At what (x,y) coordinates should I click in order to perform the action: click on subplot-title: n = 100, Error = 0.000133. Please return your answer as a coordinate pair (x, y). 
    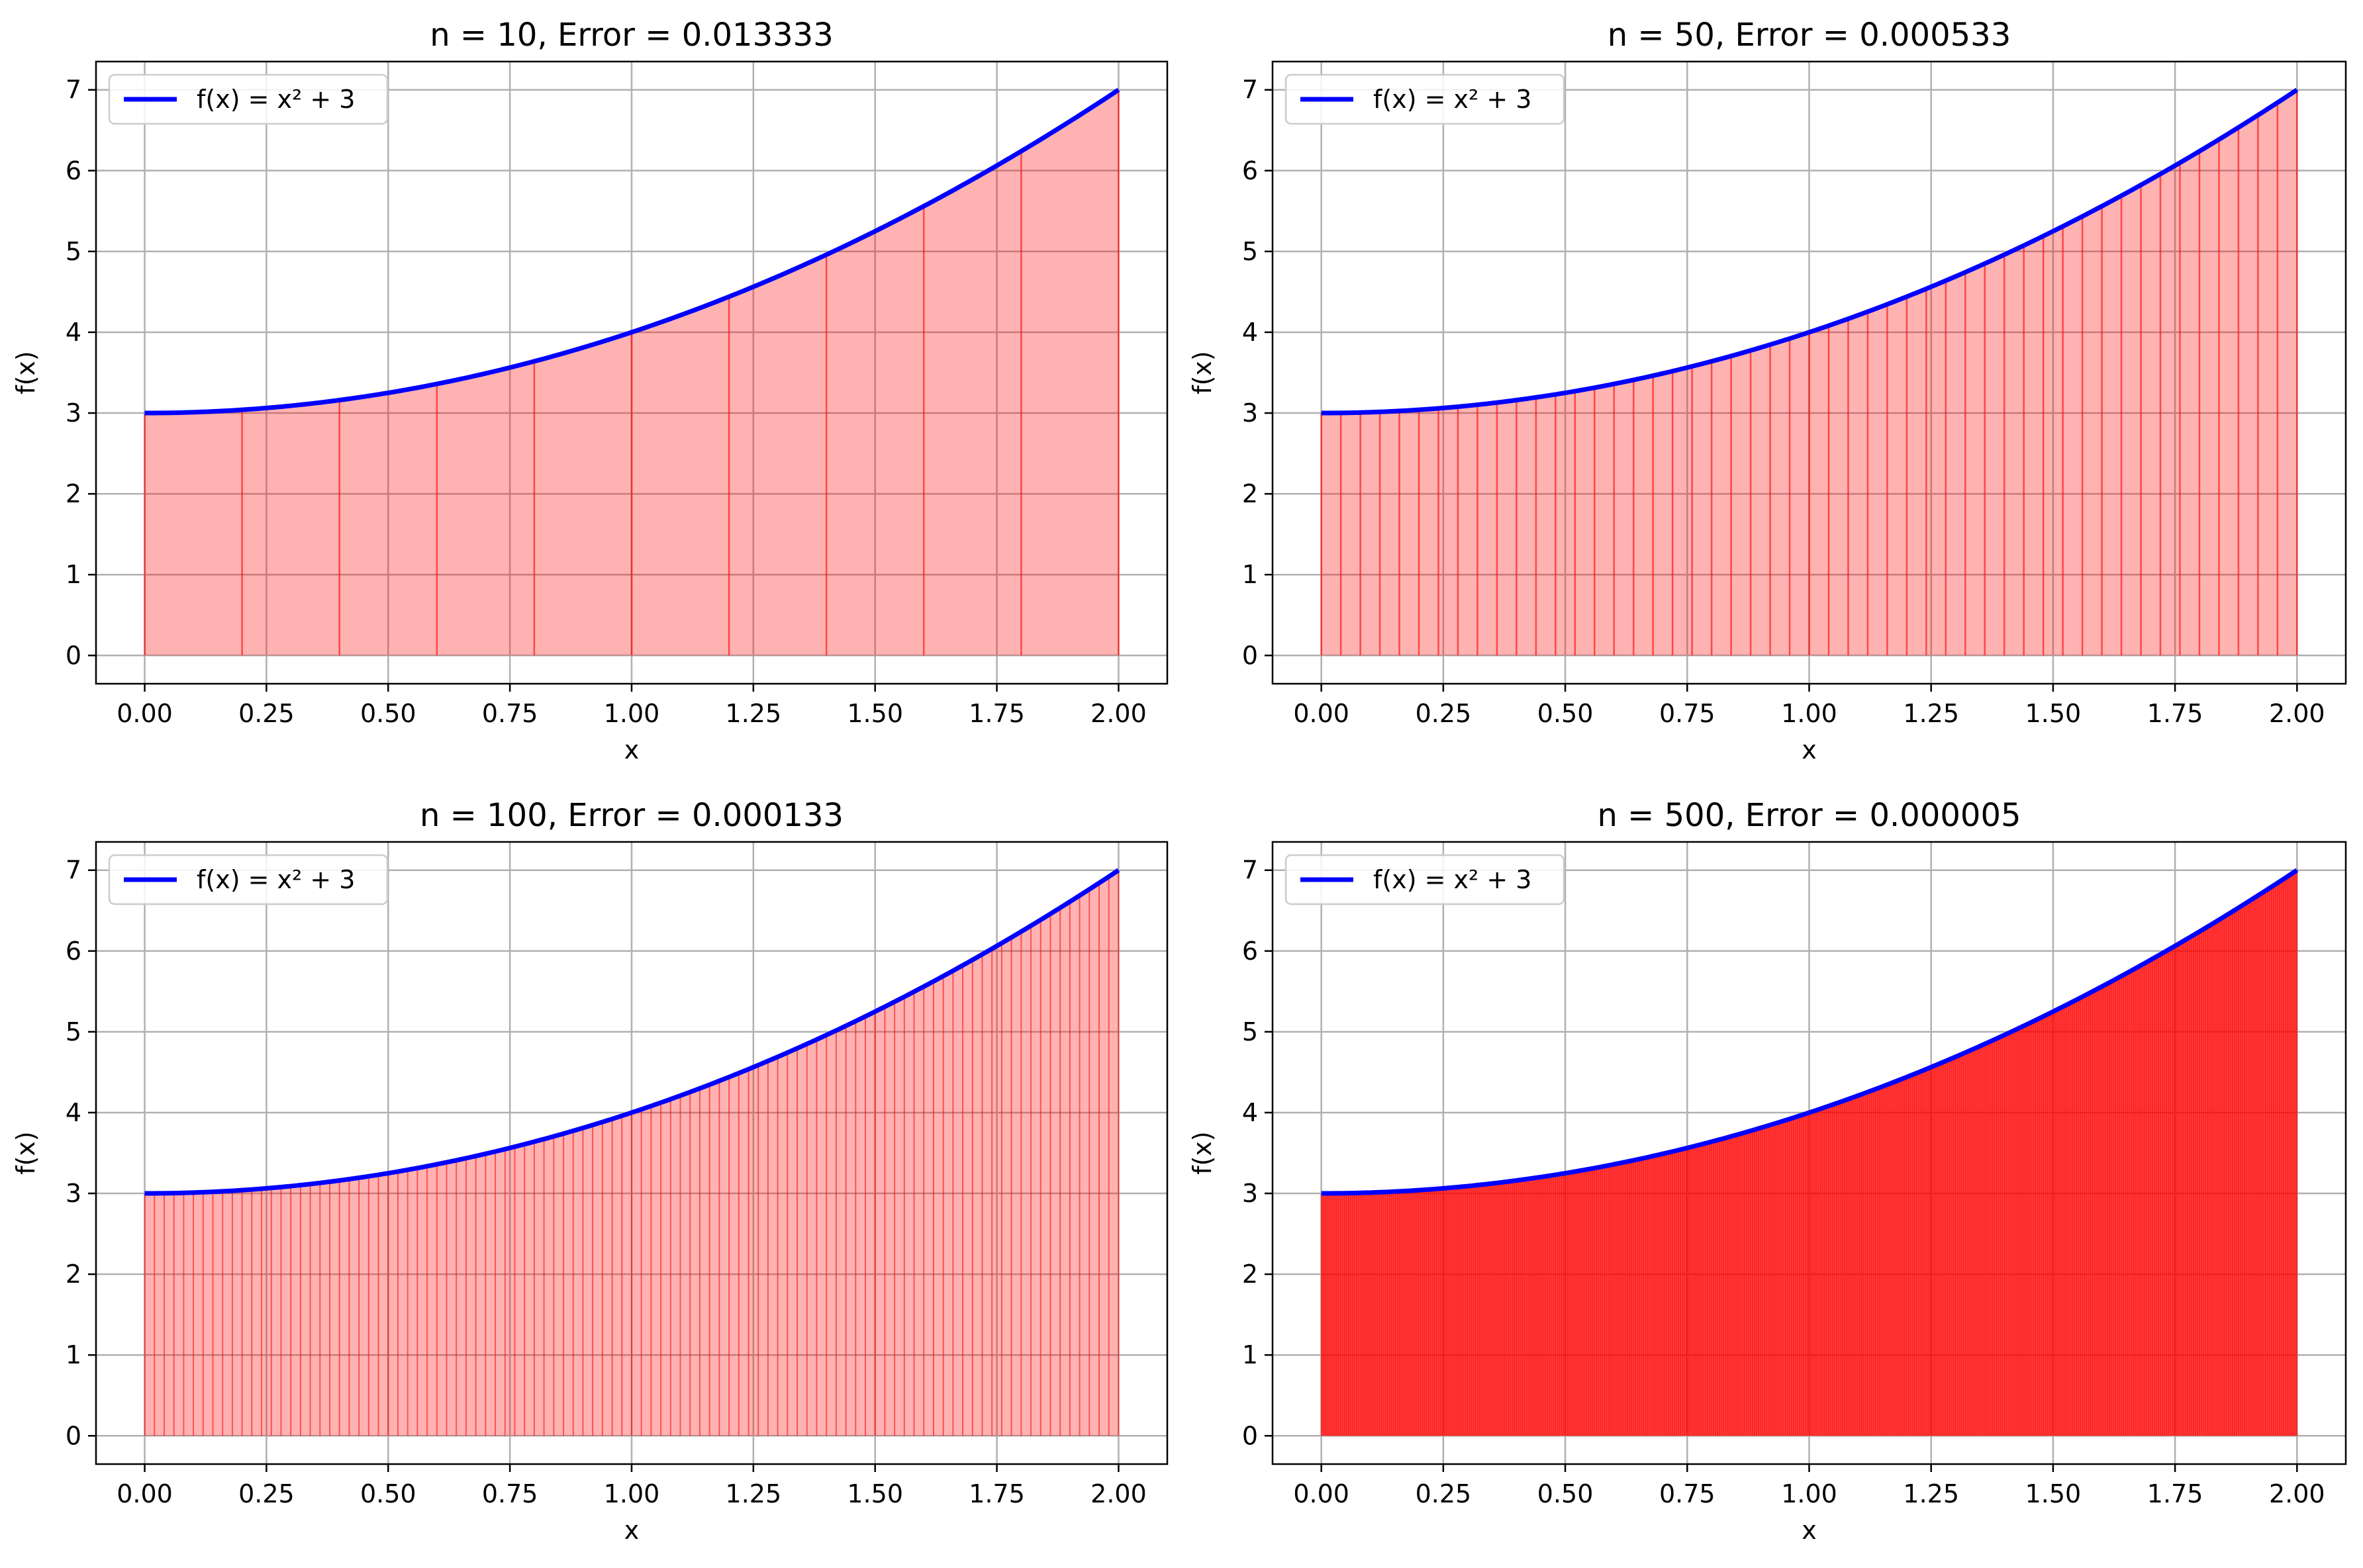
    Looking at the image, I should click on (632, 815).